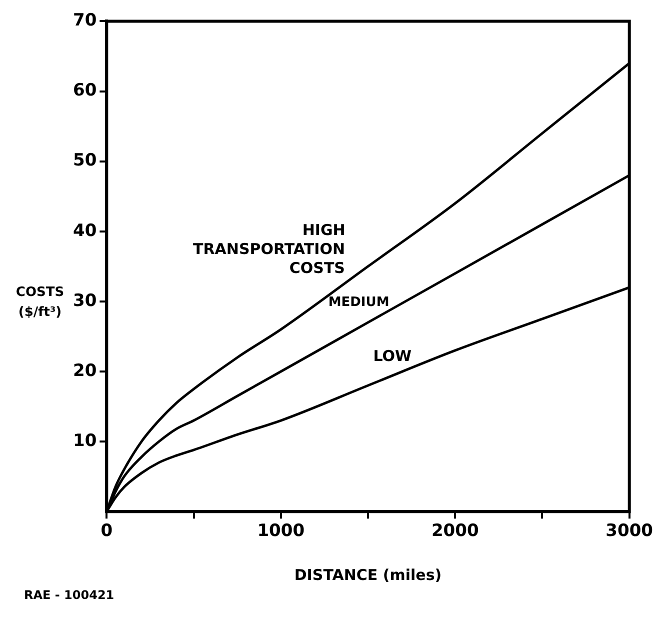 This screenshot has width=664, height=627. I want to click on series-label: MEDIUM, so click(359, 302).